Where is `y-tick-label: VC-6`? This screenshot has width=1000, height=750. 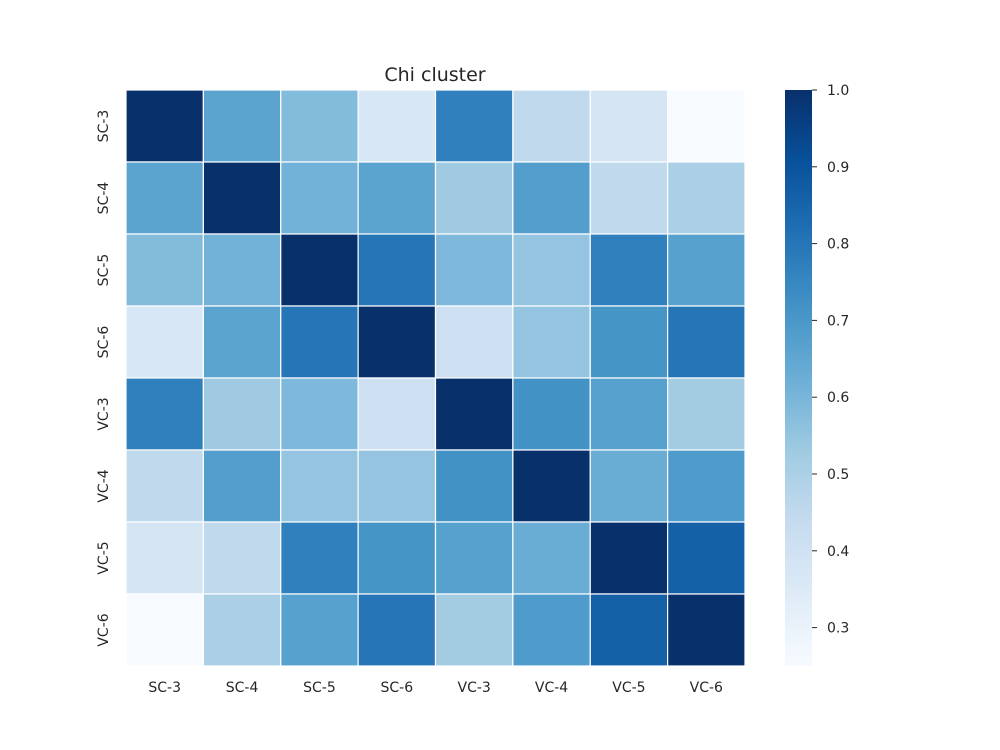
y-tick-label: VC-6 is located at coordinates (104, 629).